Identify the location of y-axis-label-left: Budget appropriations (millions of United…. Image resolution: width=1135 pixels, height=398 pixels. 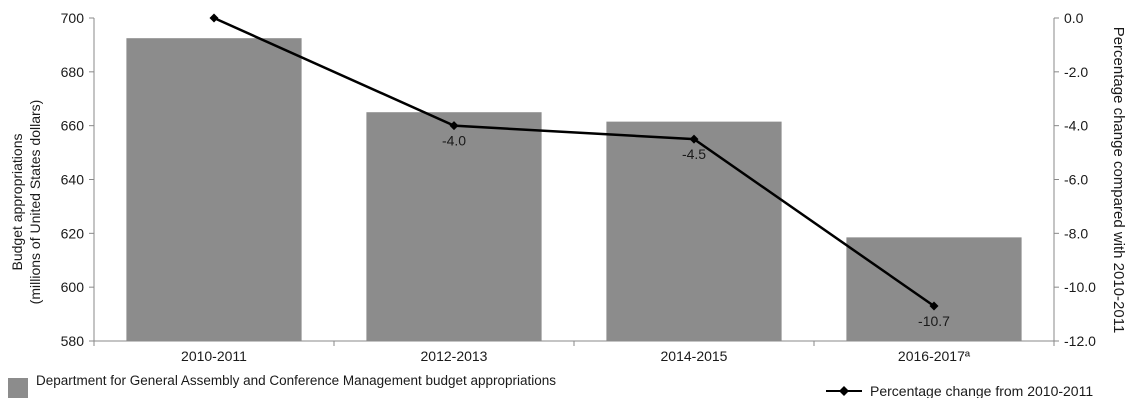
(26, 202).